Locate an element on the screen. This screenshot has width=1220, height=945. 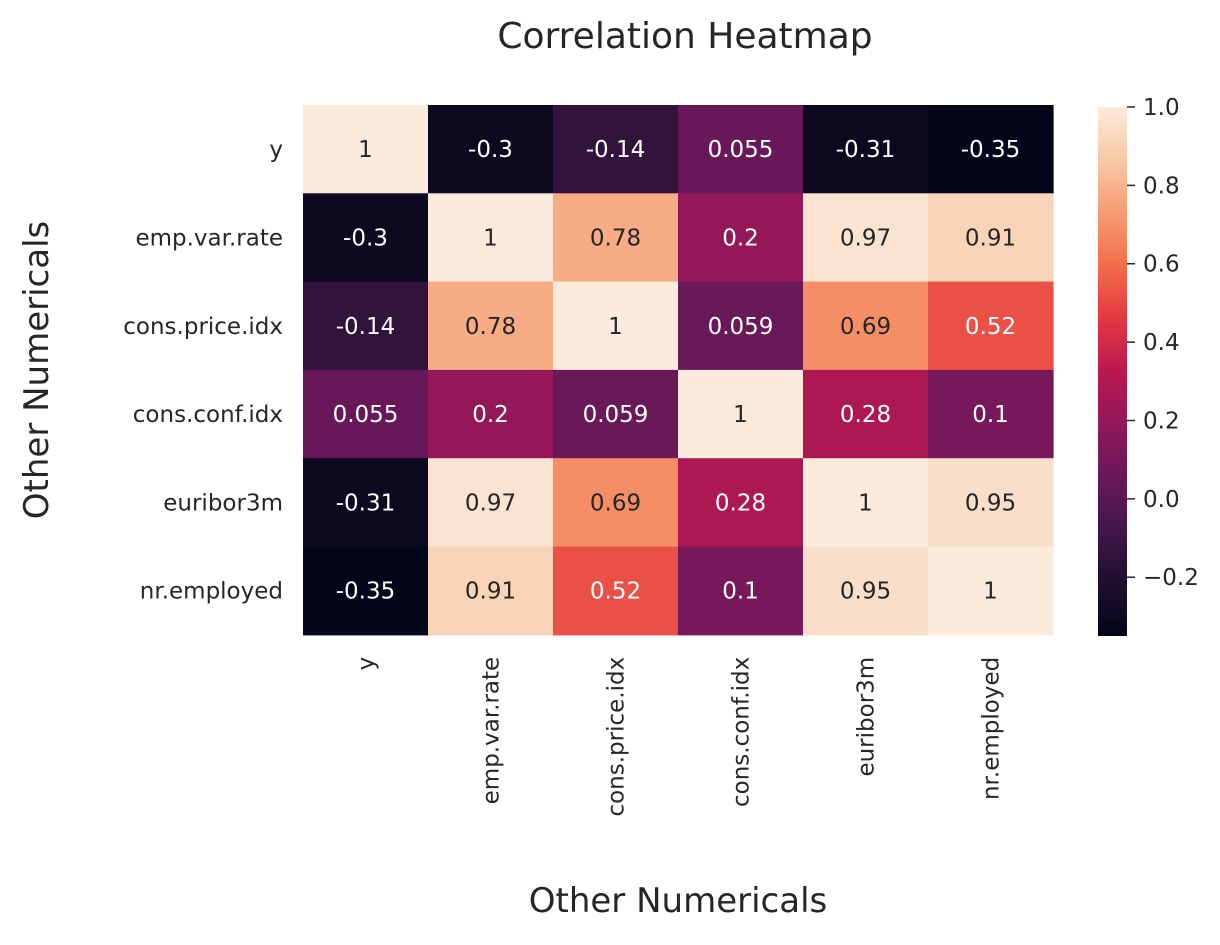
colorbar-ticks: −0.2 0.0 0.2 0.4 0.6 0.8 1.0 is located at coordinates (1163, 343).